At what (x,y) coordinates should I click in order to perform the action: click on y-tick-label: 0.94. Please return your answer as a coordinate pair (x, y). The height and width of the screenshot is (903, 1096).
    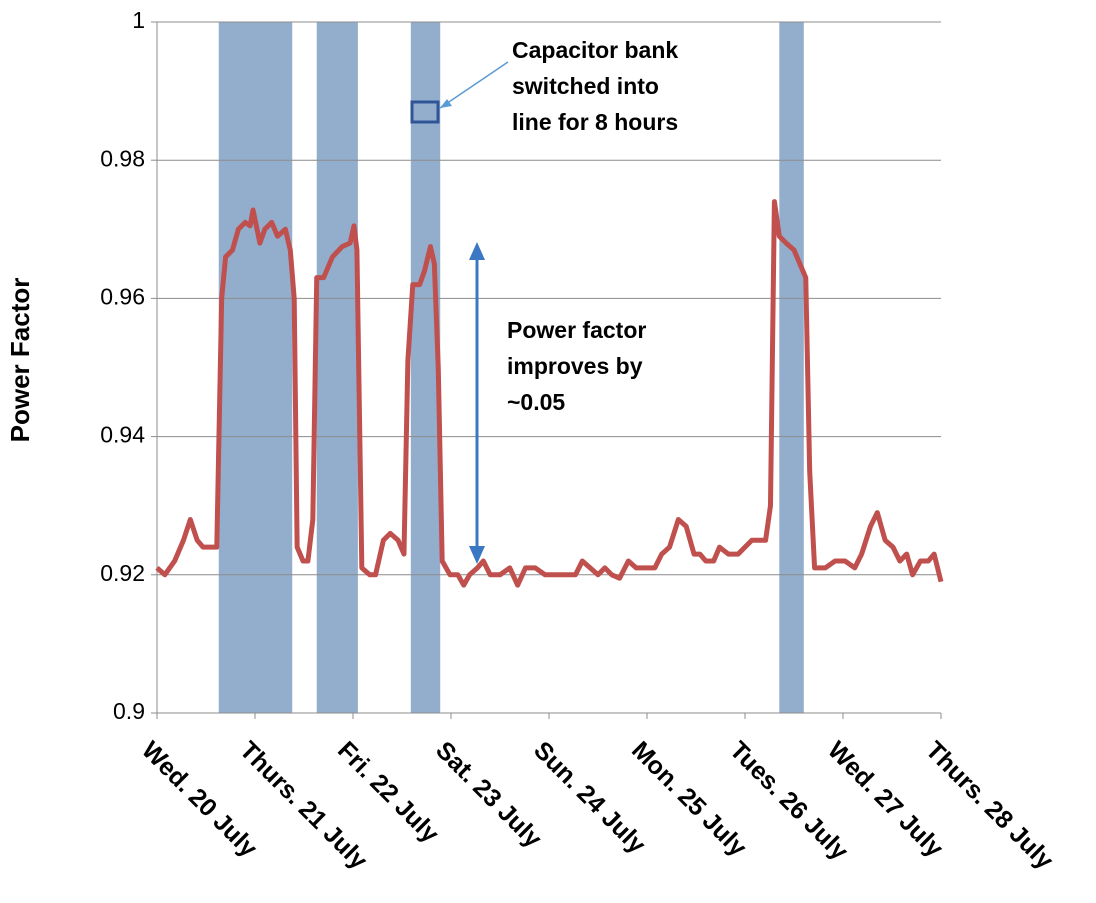
    Looking at the image, I should click on (122, 435).